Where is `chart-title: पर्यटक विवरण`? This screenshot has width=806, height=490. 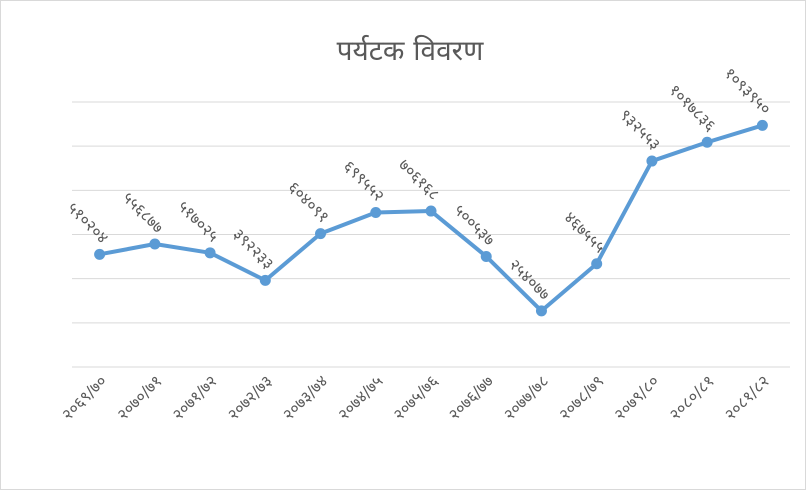
chart-title: पर्यटक विवरण is located at coordinates (411, 50).